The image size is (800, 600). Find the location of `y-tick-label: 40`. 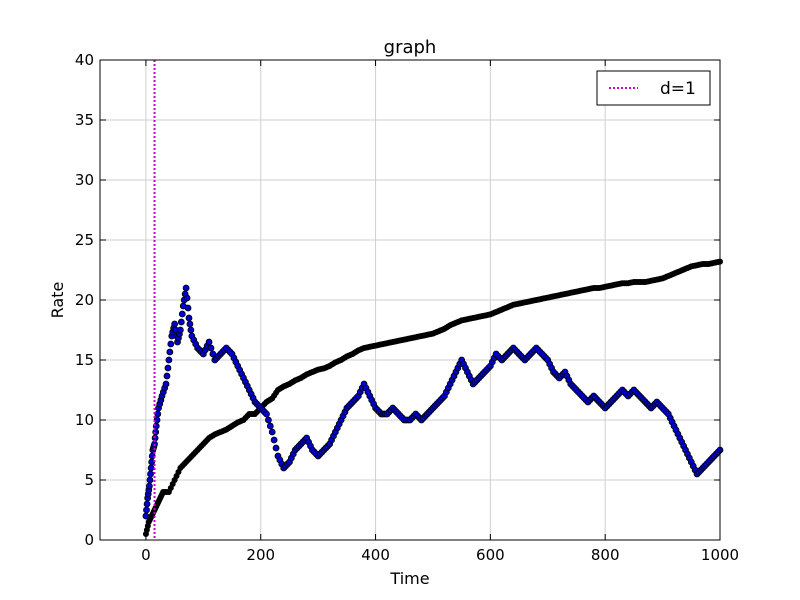

y-tick-label: 40 is located at coordinates (84, 60).